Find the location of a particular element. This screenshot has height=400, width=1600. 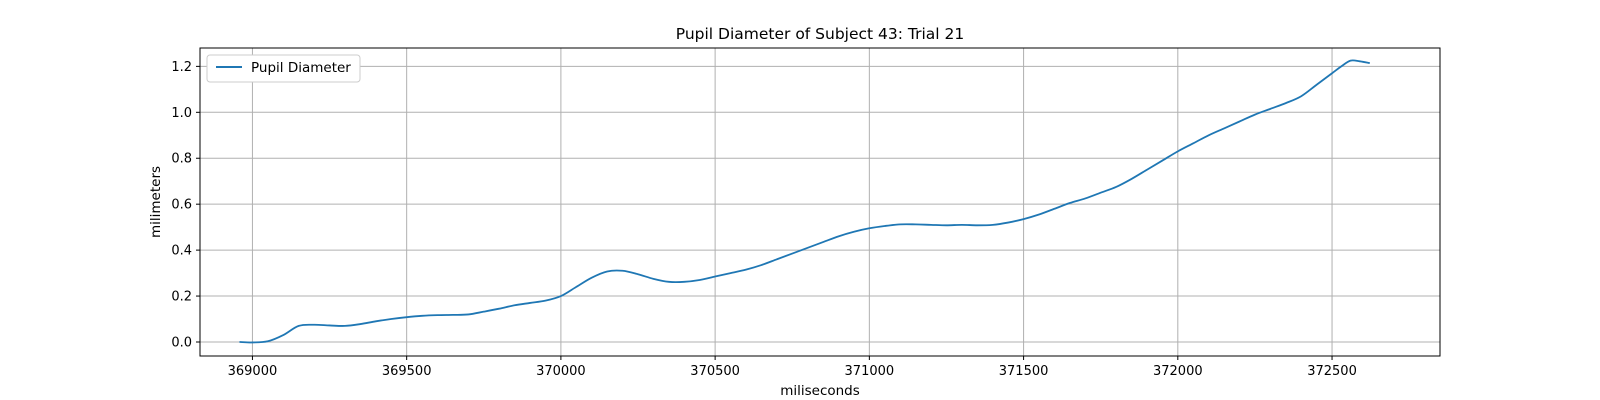

x-tick-label: 372000 is located at coordinates (1178, 371).